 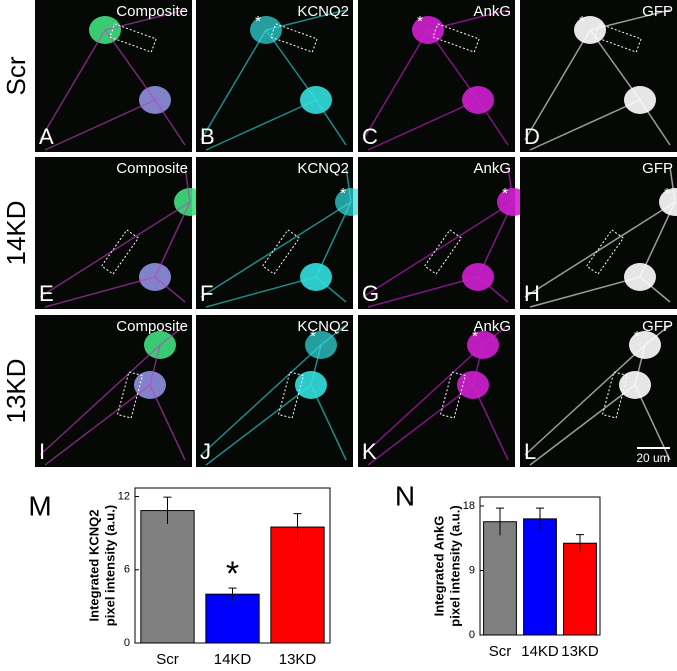 What do you see at coordinates (205, 451) in the screenshot?
I see `panel-letter: J` at bounding box center [205, 451].